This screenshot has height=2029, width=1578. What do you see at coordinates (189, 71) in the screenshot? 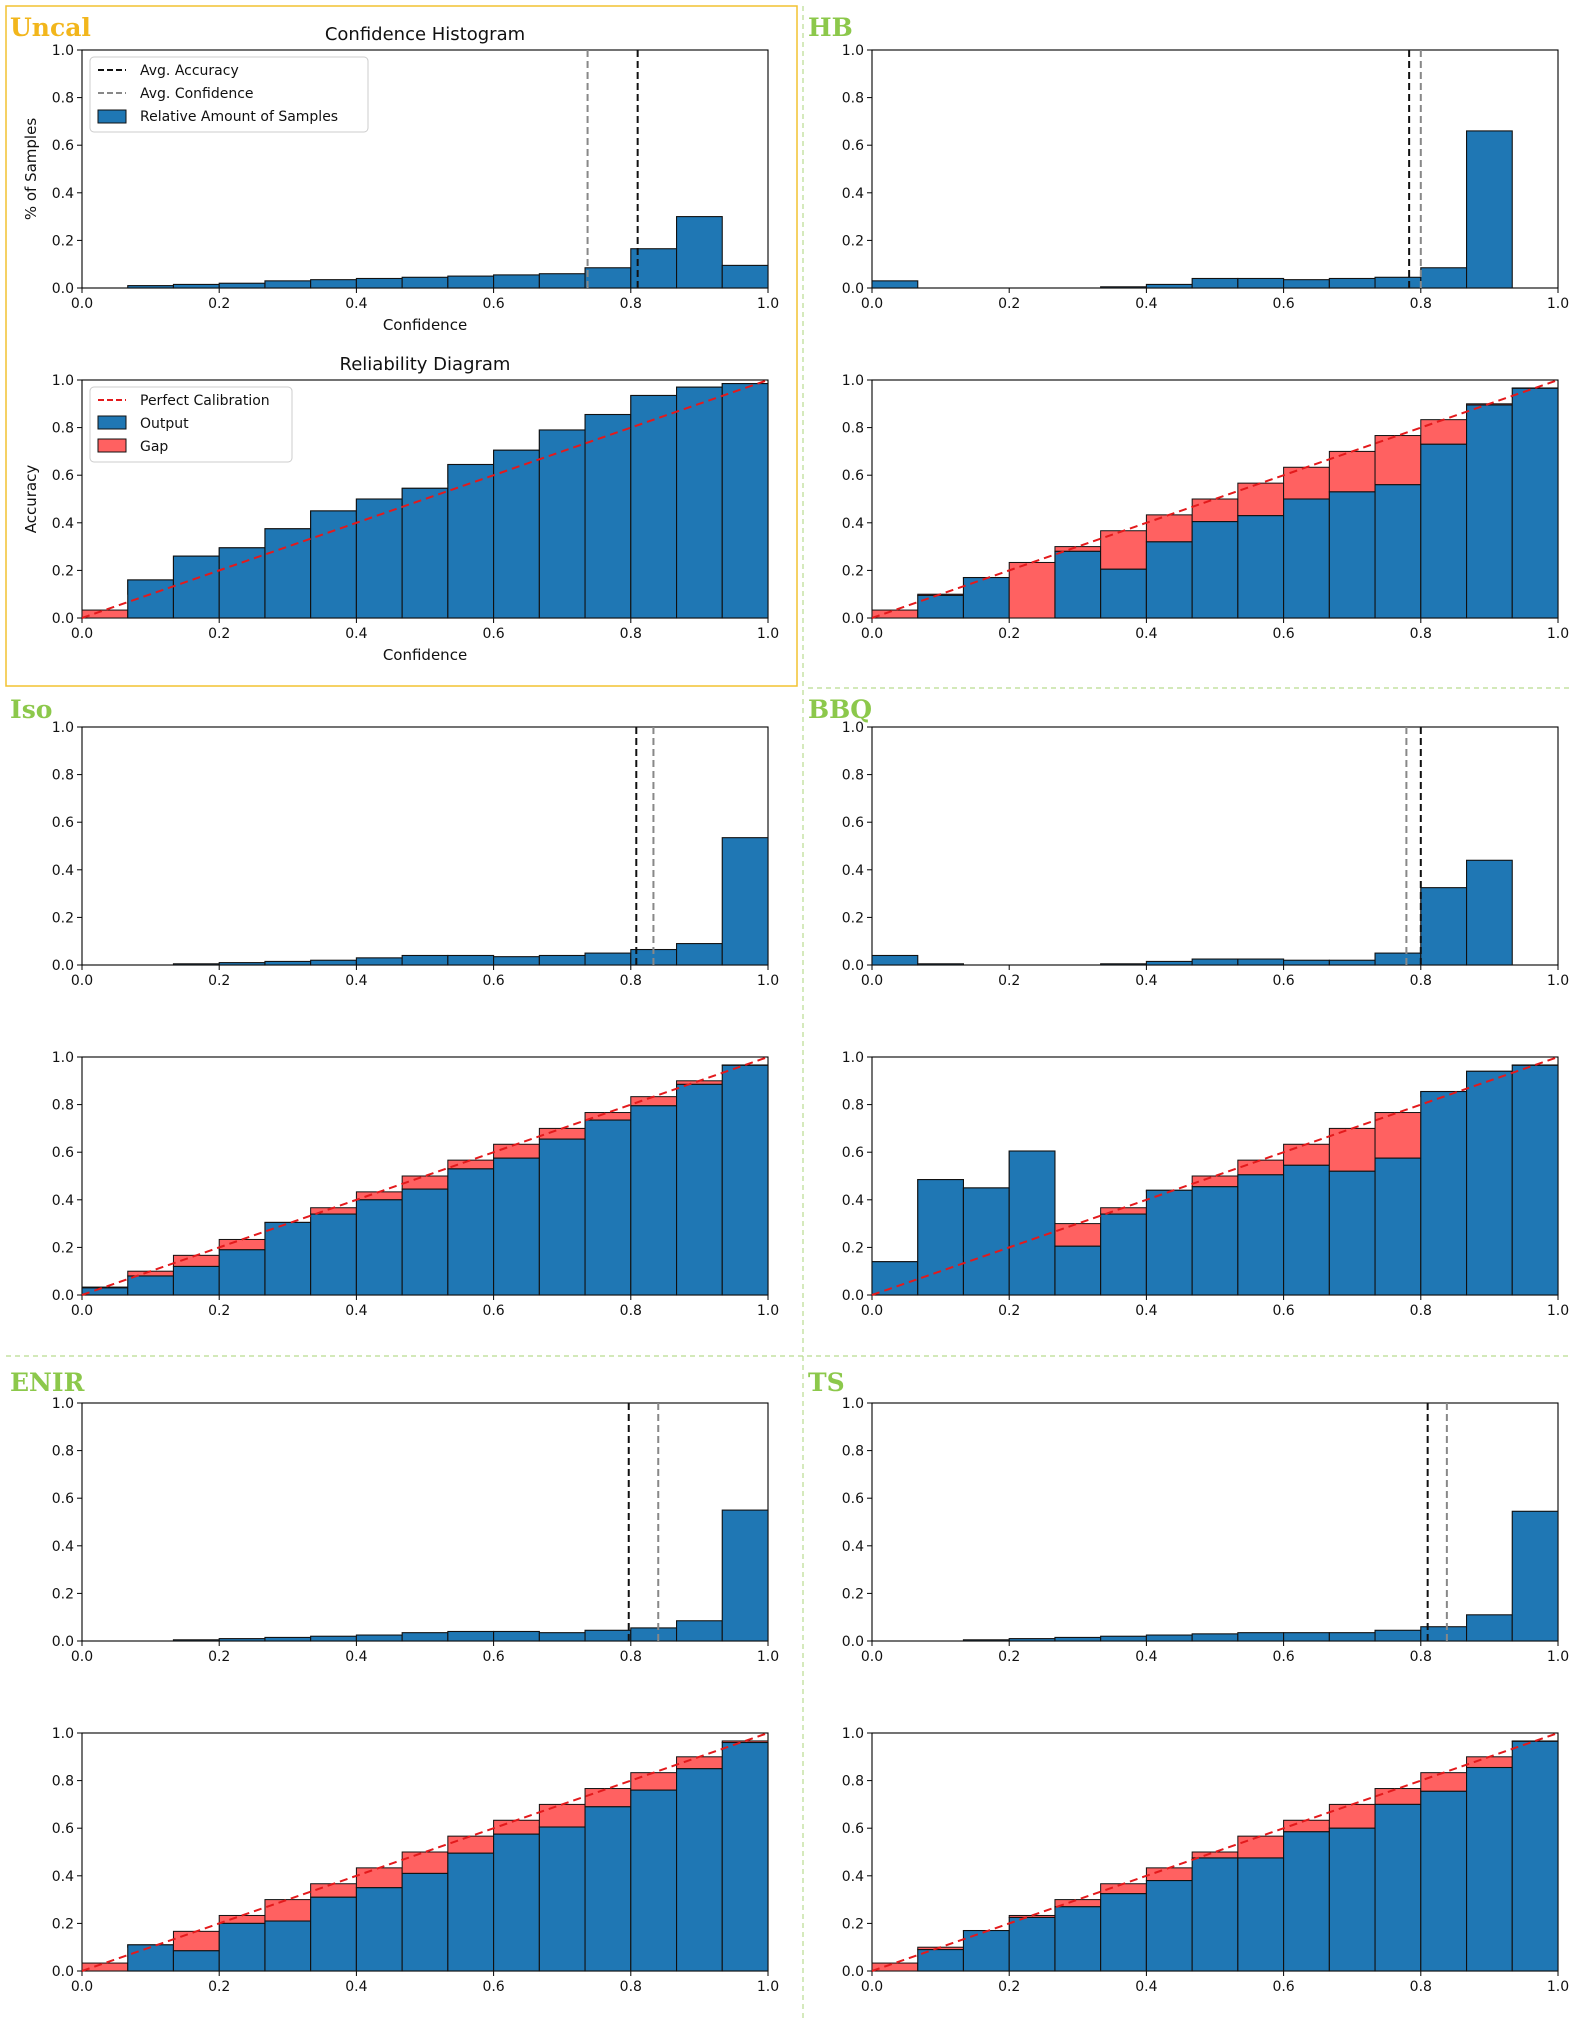
I see `legend-histogram-entry: Avg. Accuracy` at bounding box center [189, 71].